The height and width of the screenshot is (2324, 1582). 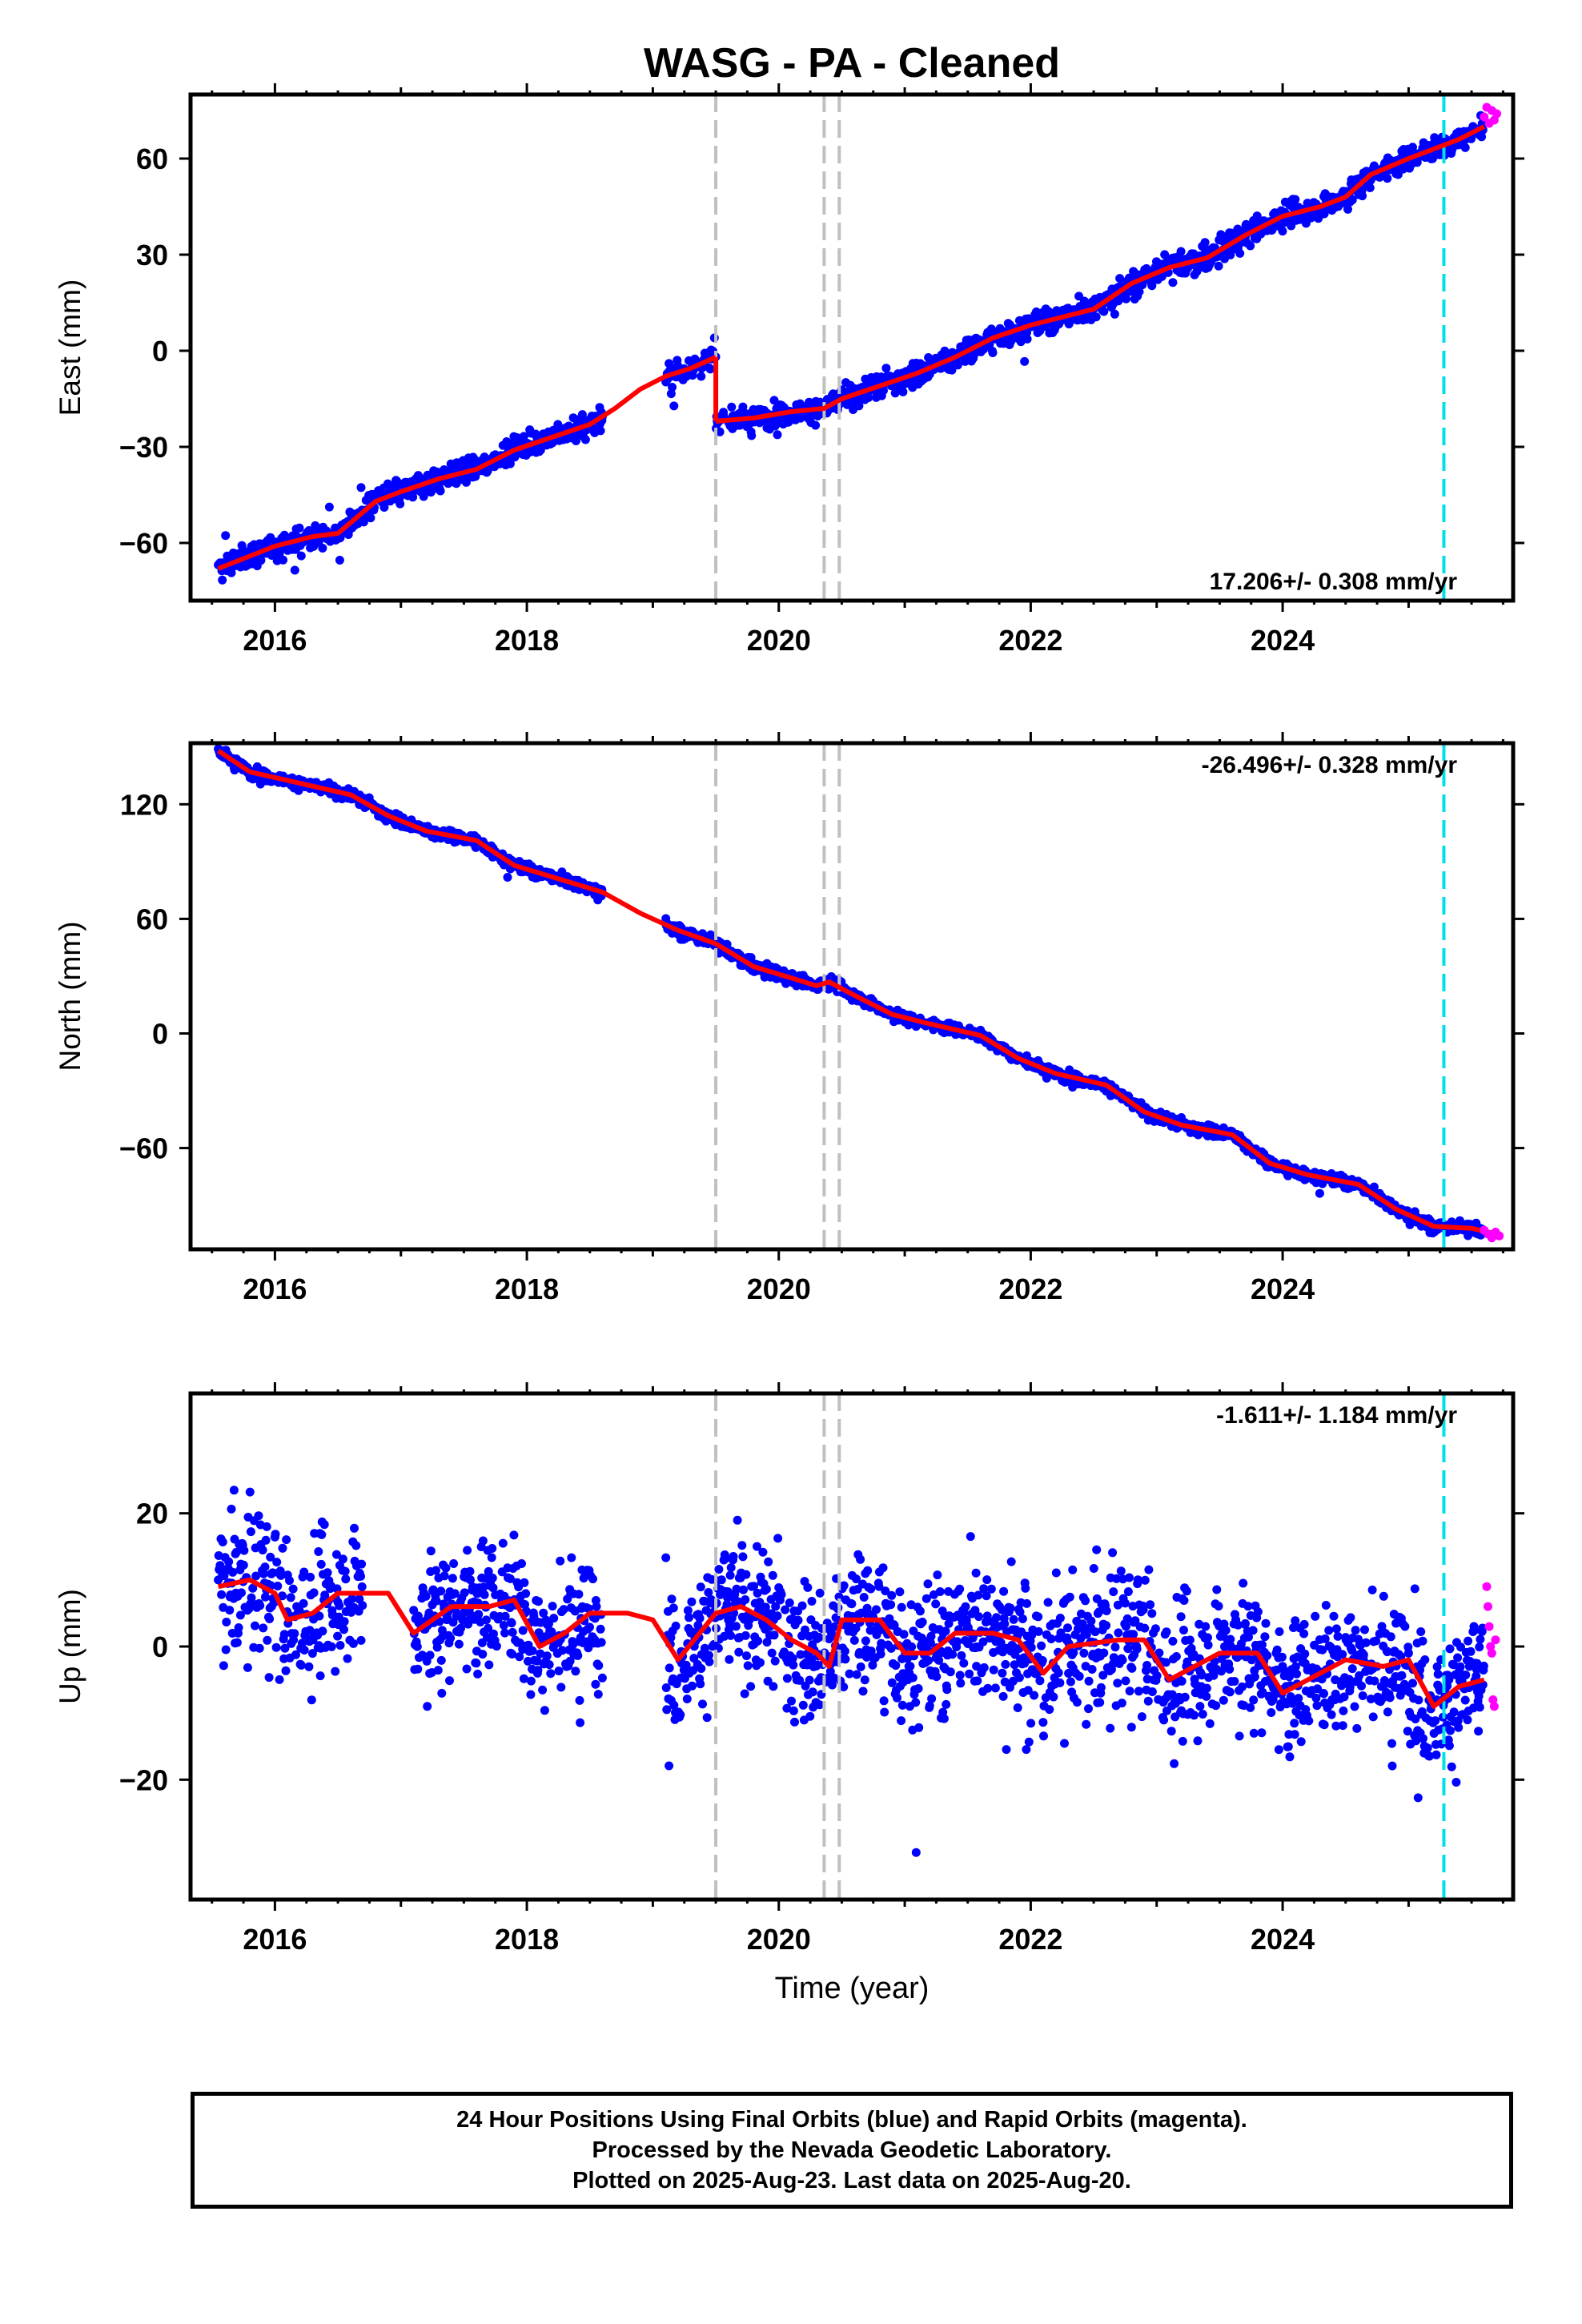 What do you see at coordinates (1030, 640) in the screenshot?
I see `east-x-tick-label: 2022` at bounding box center [1030, 640].